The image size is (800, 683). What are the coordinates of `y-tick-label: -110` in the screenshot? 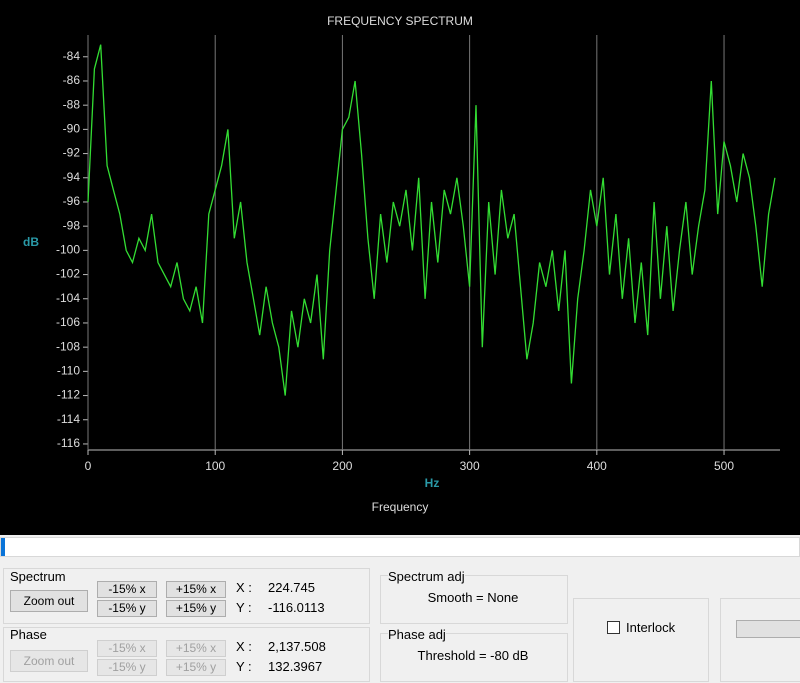 It's located at (68, 371).